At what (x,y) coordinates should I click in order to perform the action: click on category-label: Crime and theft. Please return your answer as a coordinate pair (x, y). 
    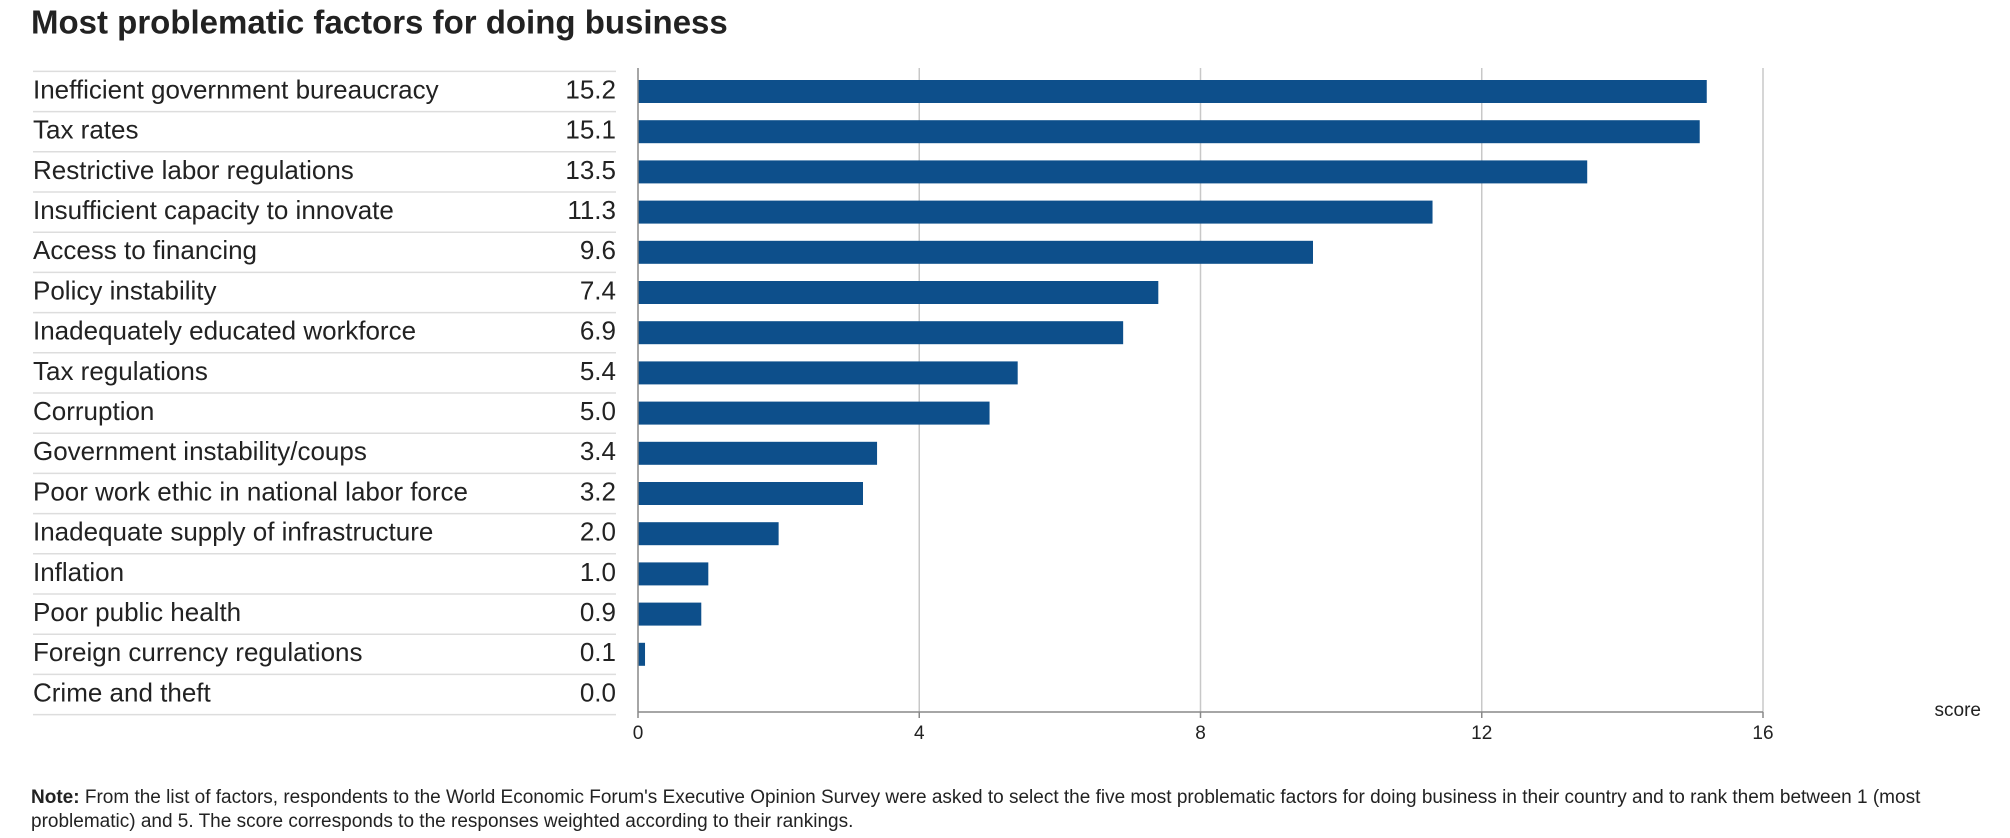
    Looking at the image, I should click on (122, 692).